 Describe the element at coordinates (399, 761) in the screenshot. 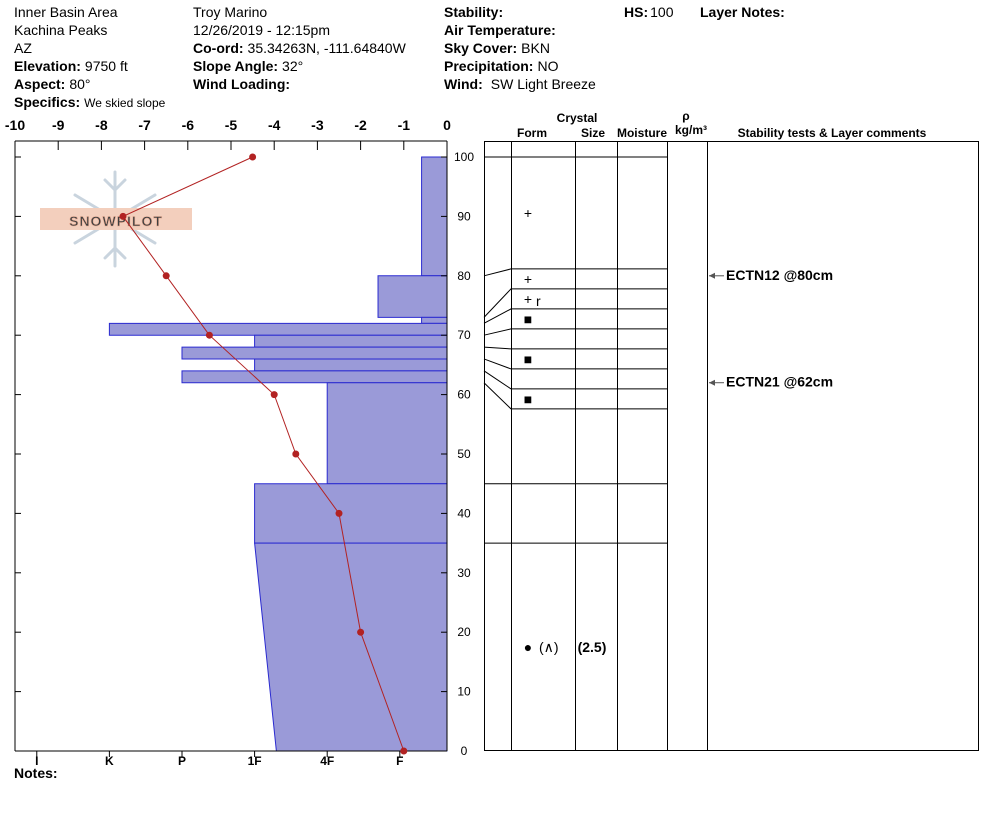

I see `x2-tick-label: F` at that location.